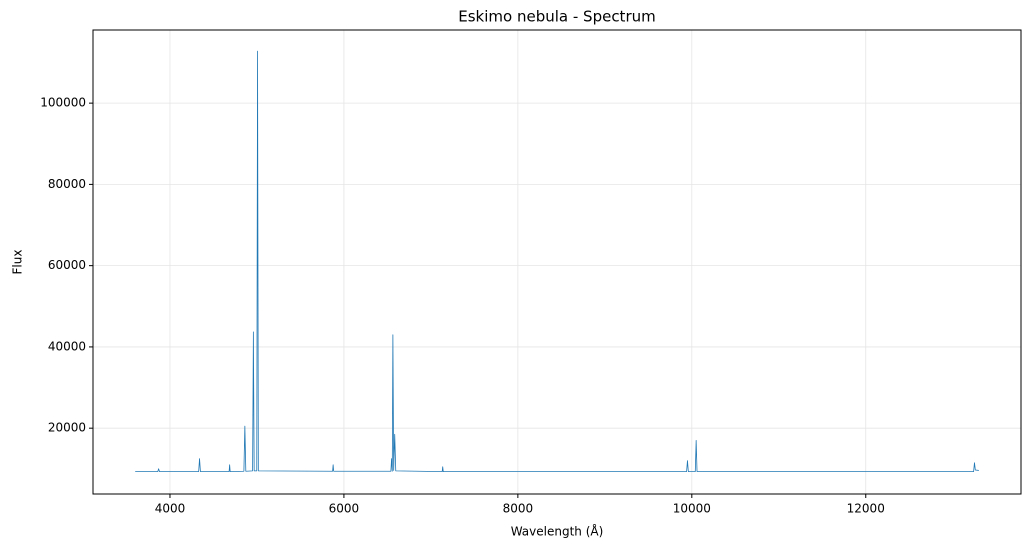 The width and height of the screenshot is (1031, 549). I want to click on y-axis-label: Flux, so click(18, 262).